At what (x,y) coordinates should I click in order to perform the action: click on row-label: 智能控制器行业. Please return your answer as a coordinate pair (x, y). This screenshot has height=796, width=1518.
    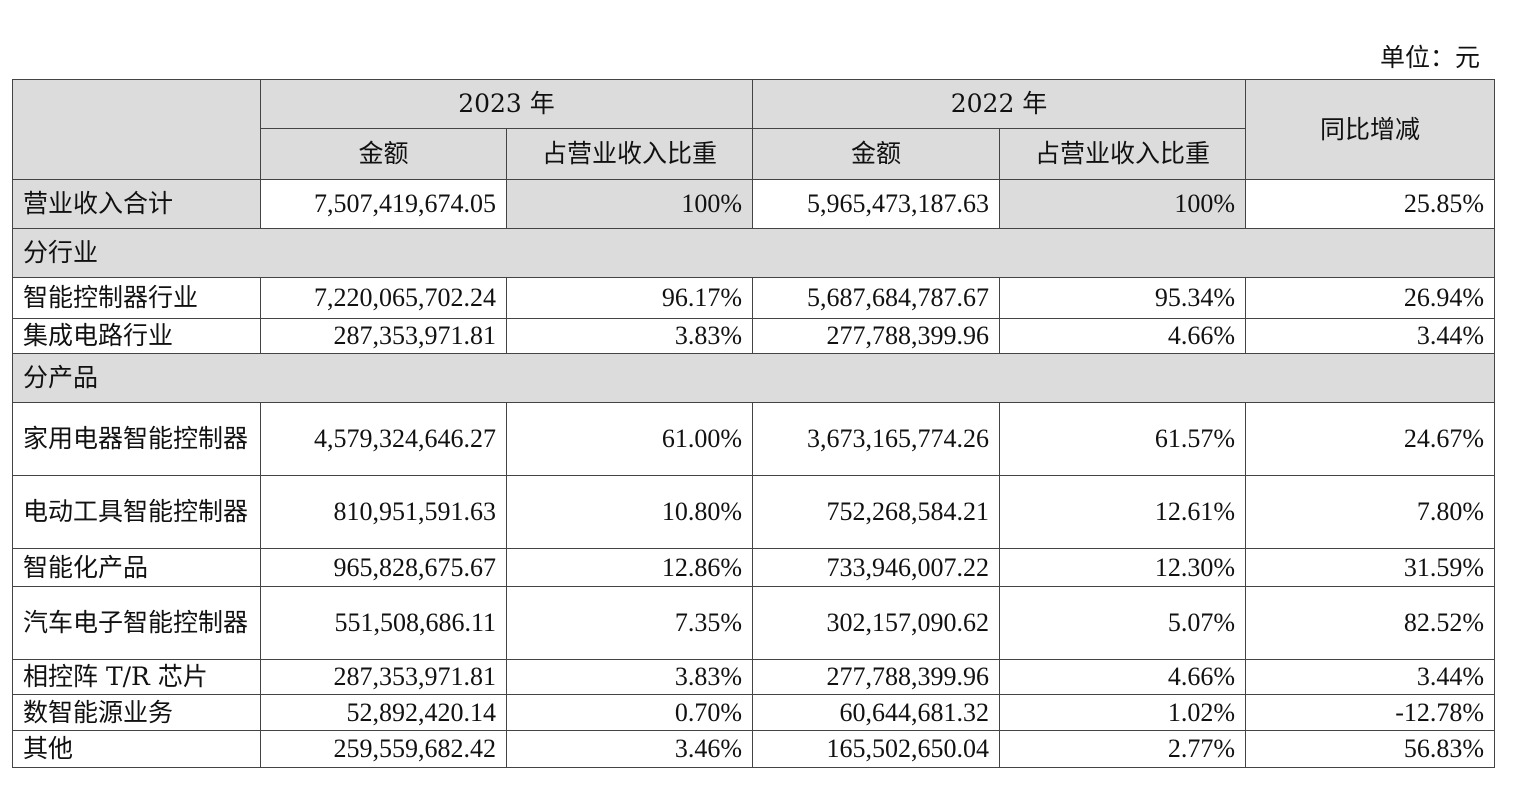
    Looking at the image, I should click on (136, 298).